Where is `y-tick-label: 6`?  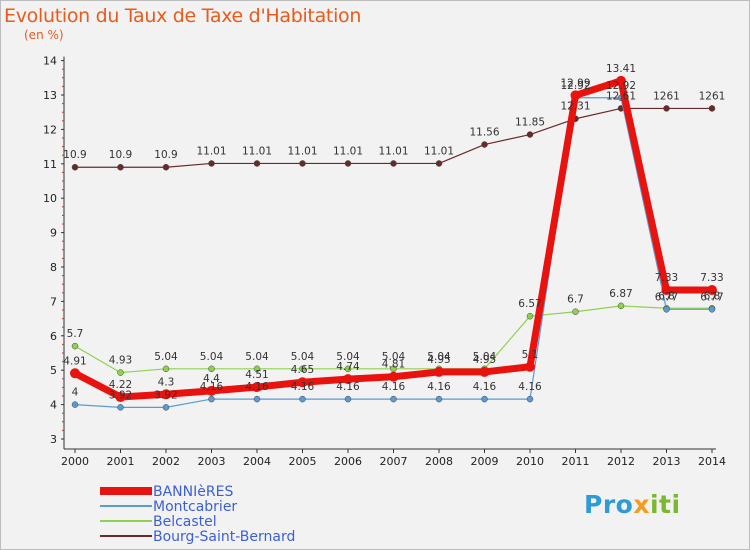
y-tick-label: 6 is located at coordinates (53, 336).